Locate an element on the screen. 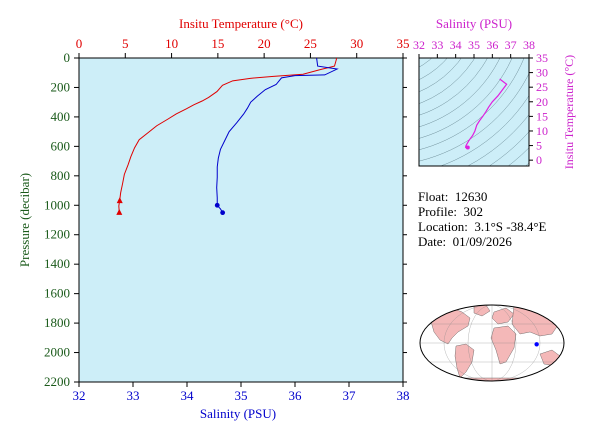  pressure-tick-label: 1600 is located at coordinates (57, 293).